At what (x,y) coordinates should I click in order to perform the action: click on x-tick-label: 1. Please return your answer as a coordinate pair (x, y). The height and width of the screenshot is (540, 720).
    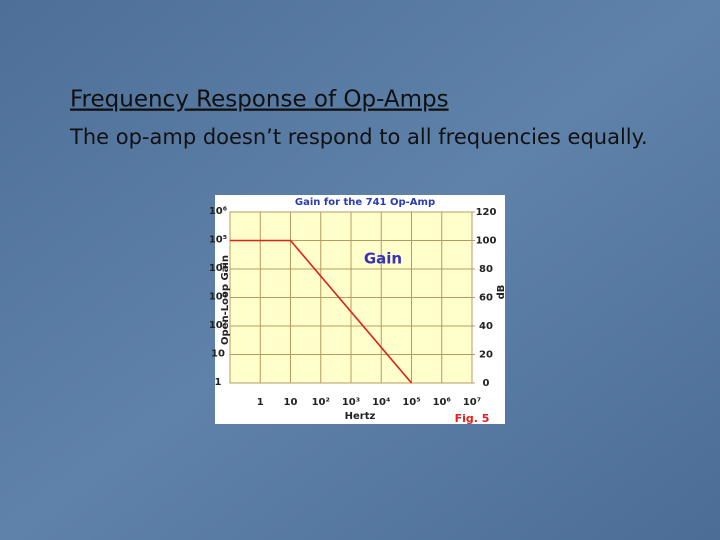
    Looking at the image, I should click on (260, 402).